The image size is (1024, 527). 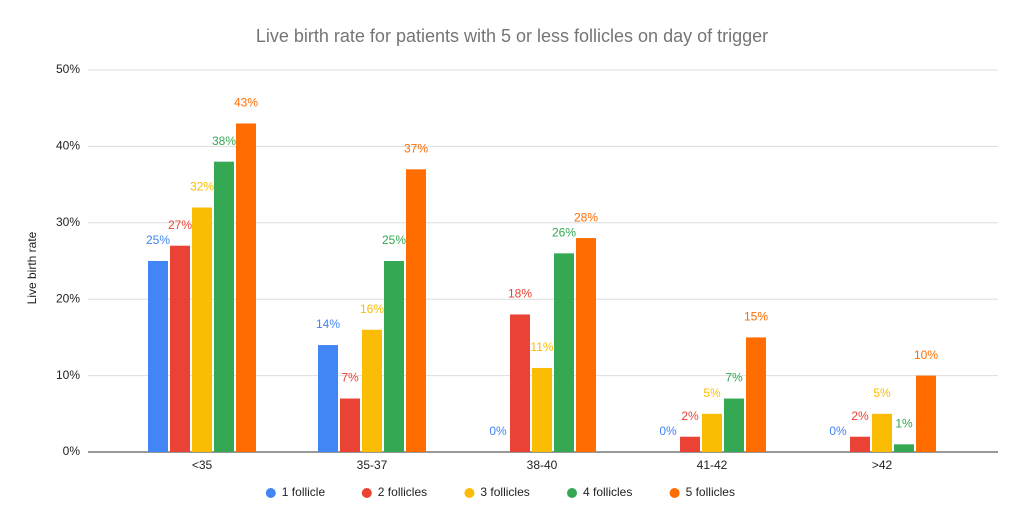 I want to click on y-axis-label: Live birth rate, so click(x=32, y=267).